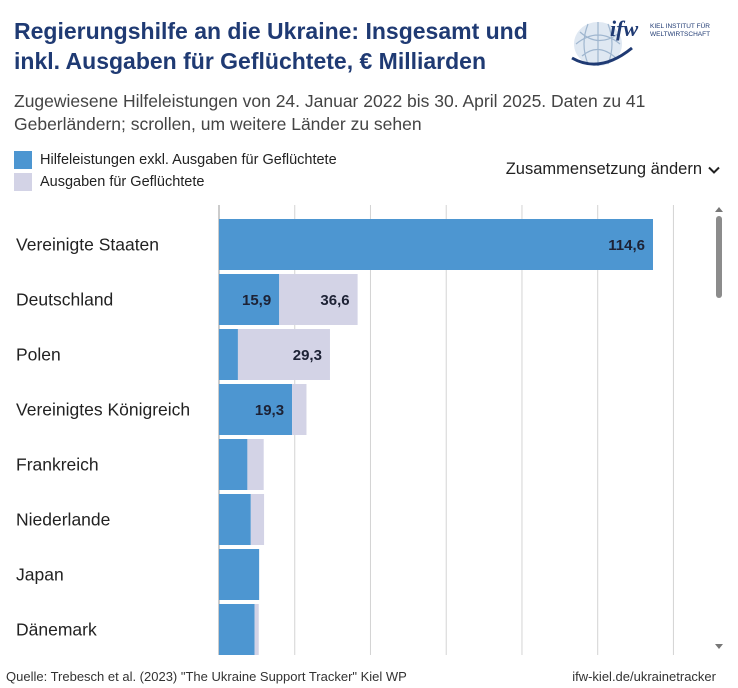 This screenshot has height=688, width=738. I want to click on globe-icon: ifw KIEL INSTITUT FÜR WELTWIRTSCHAFT, so click(640, 41).